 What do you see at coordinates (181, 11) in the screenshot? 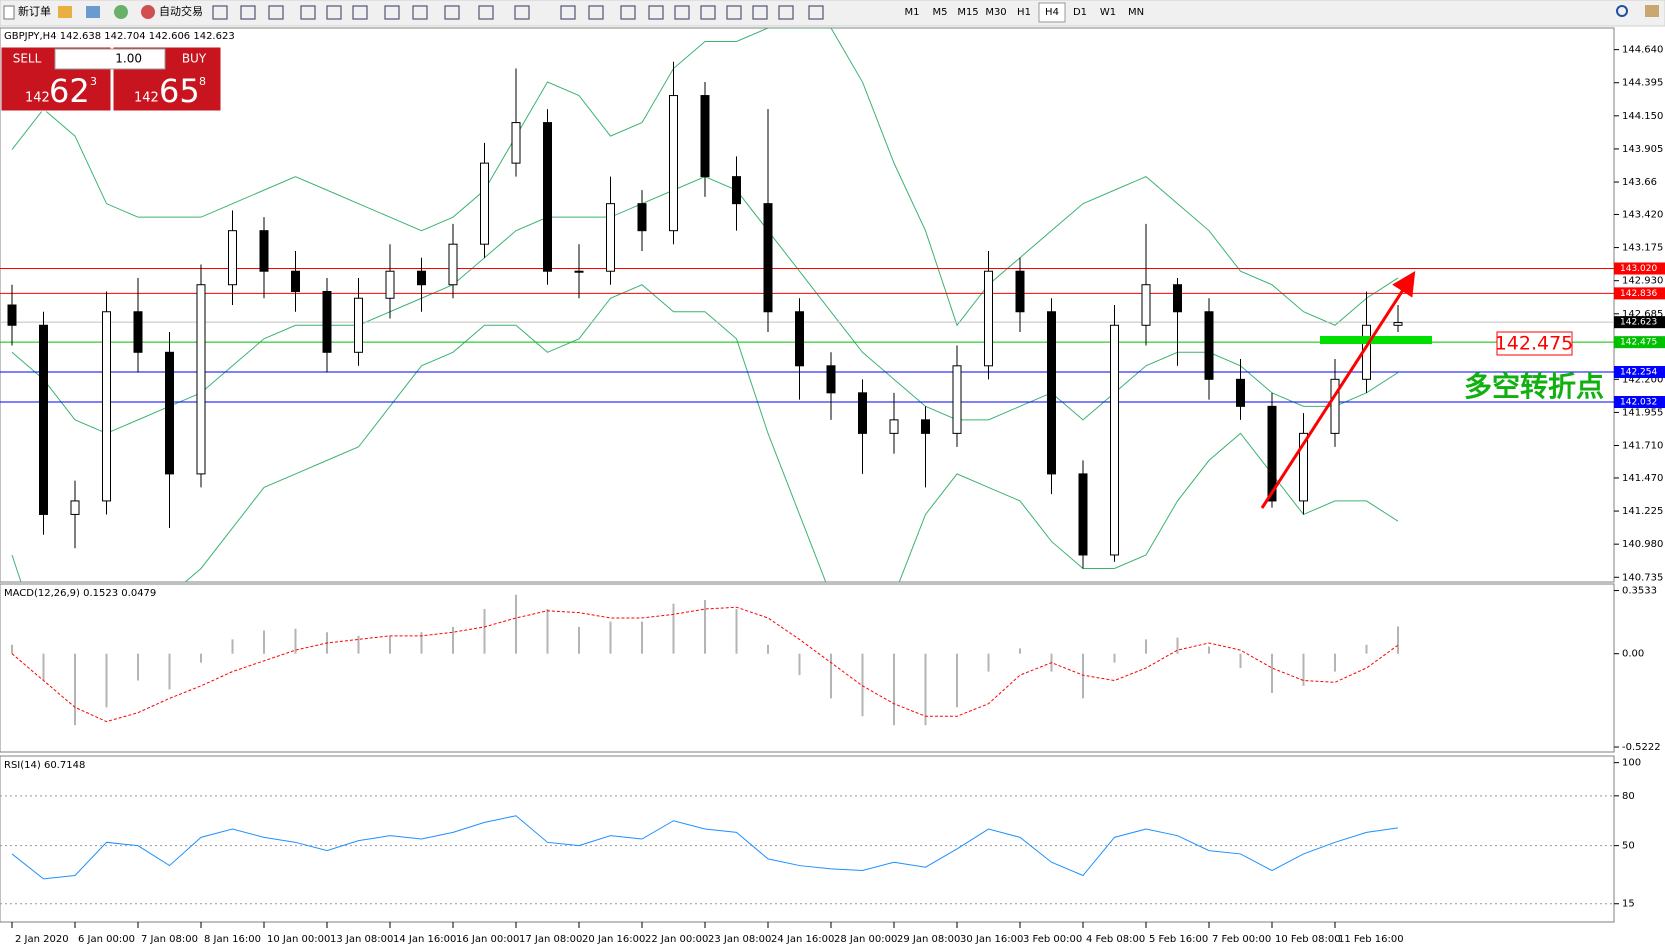
I see `auto-trading: 自动交易` at bounding box center [181, 11].